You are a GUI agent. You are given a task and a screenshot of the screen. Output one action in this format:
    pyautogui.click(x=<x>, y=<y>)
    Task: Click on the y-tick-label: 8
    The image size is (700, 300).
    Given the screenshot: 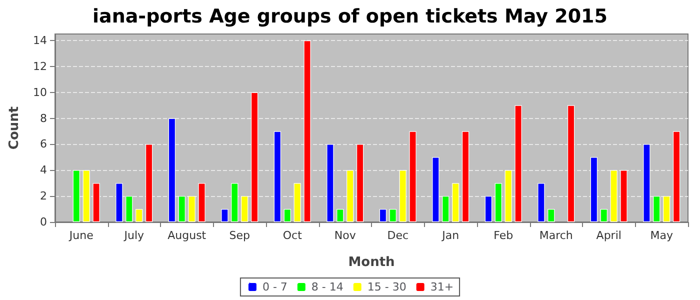 What is the action you would take?
    pyautogui.click(x=43, y=118)
    